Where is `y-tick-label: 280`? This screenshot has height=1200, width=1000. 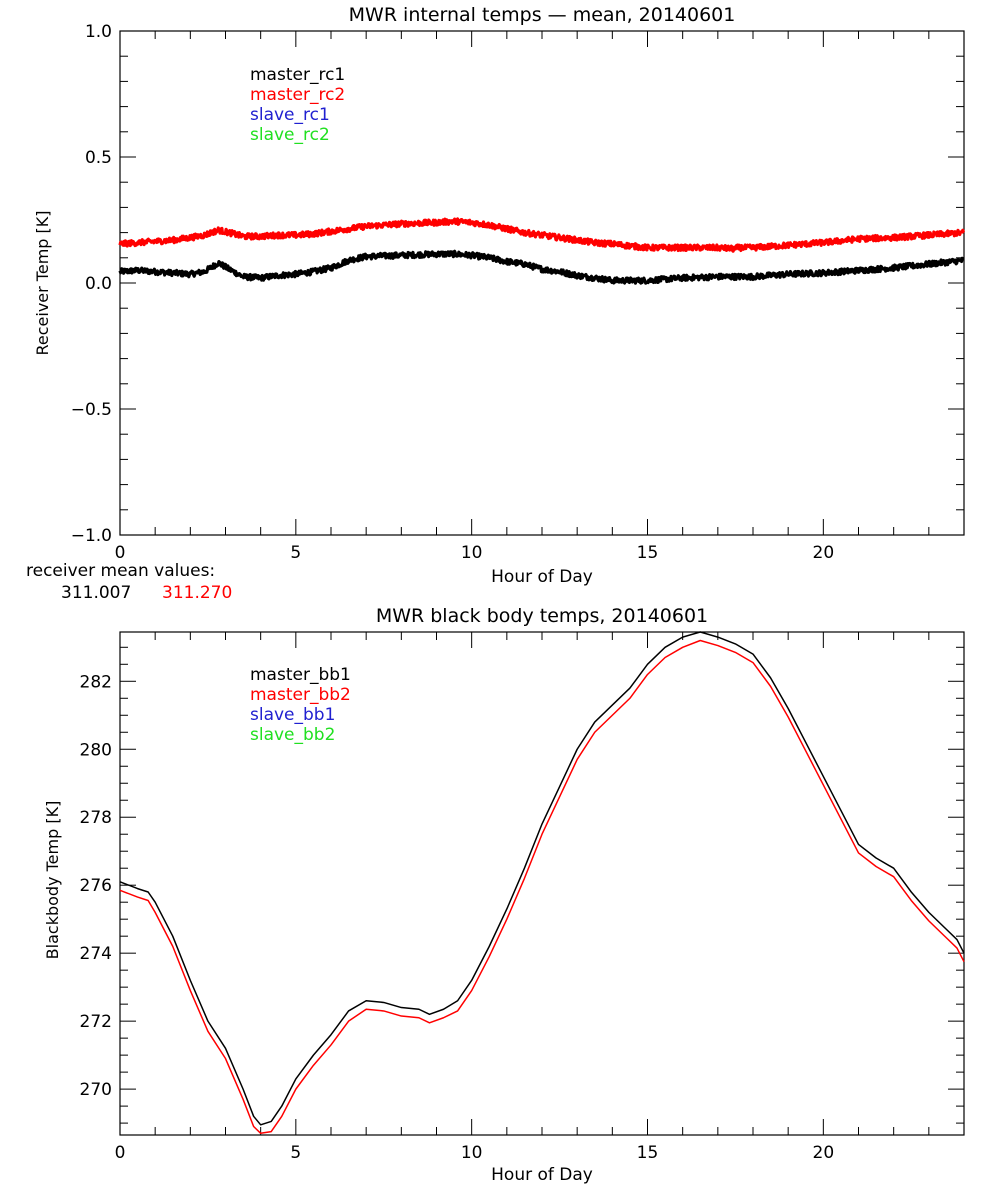 y-tick-label: 280 is located at coordinates (96, 750).